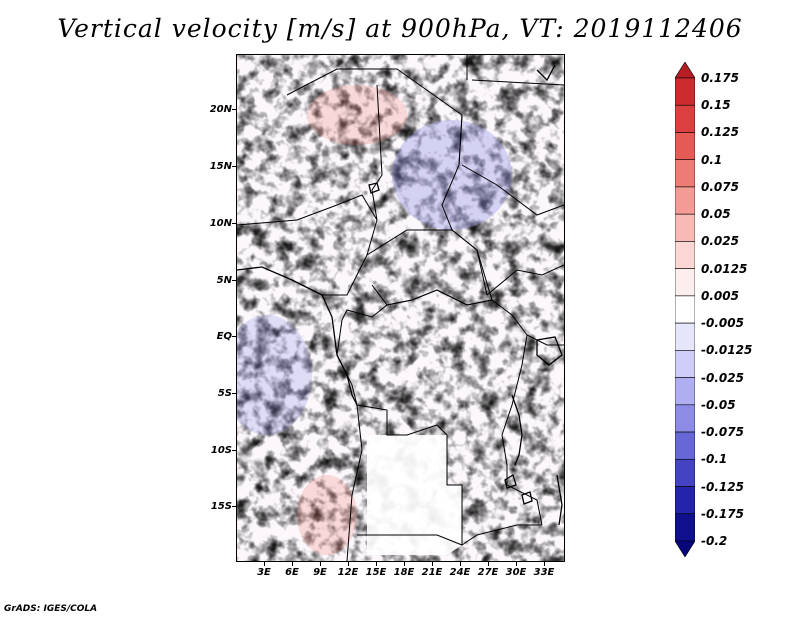 The width and height of the screenshot is (800, 618). Describe the element at coordinates (722, 486) in the screenshot. I see `colorbar-tick-label: -0.125` at that location.